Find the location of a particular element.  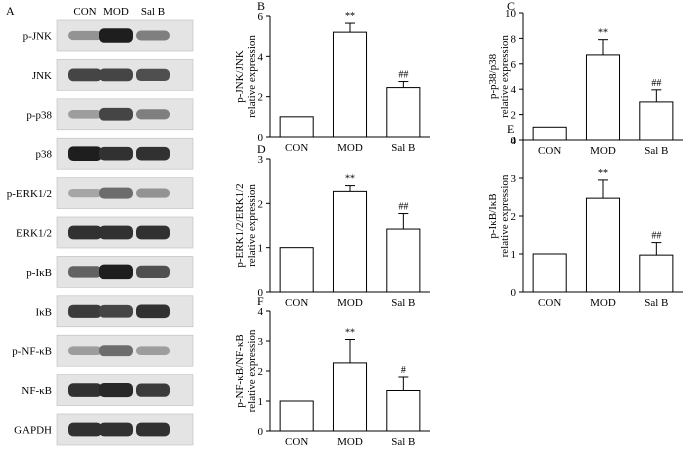

blot-label: IκB is located at coordinates (43, 312).